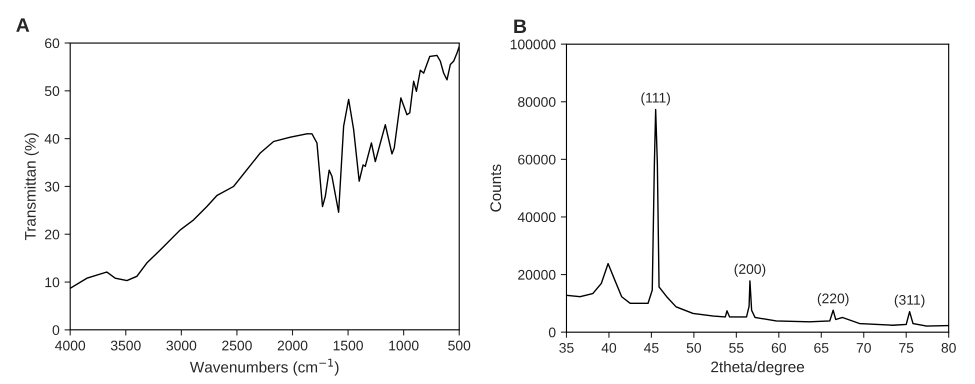 This screenshot has width=975, height=384. What do you see at coordinates (909, 301) in the screenshot?
I see `annotation: (311)` at bounding box center [909, 301].